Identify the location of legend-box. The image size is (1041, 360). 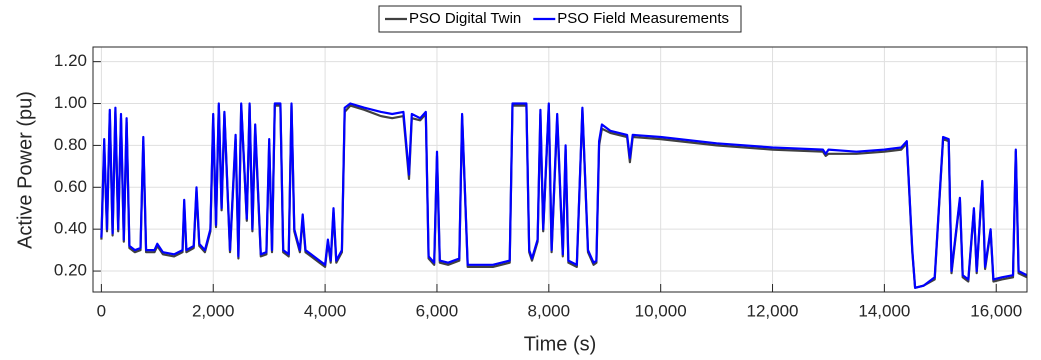
(560, 19).